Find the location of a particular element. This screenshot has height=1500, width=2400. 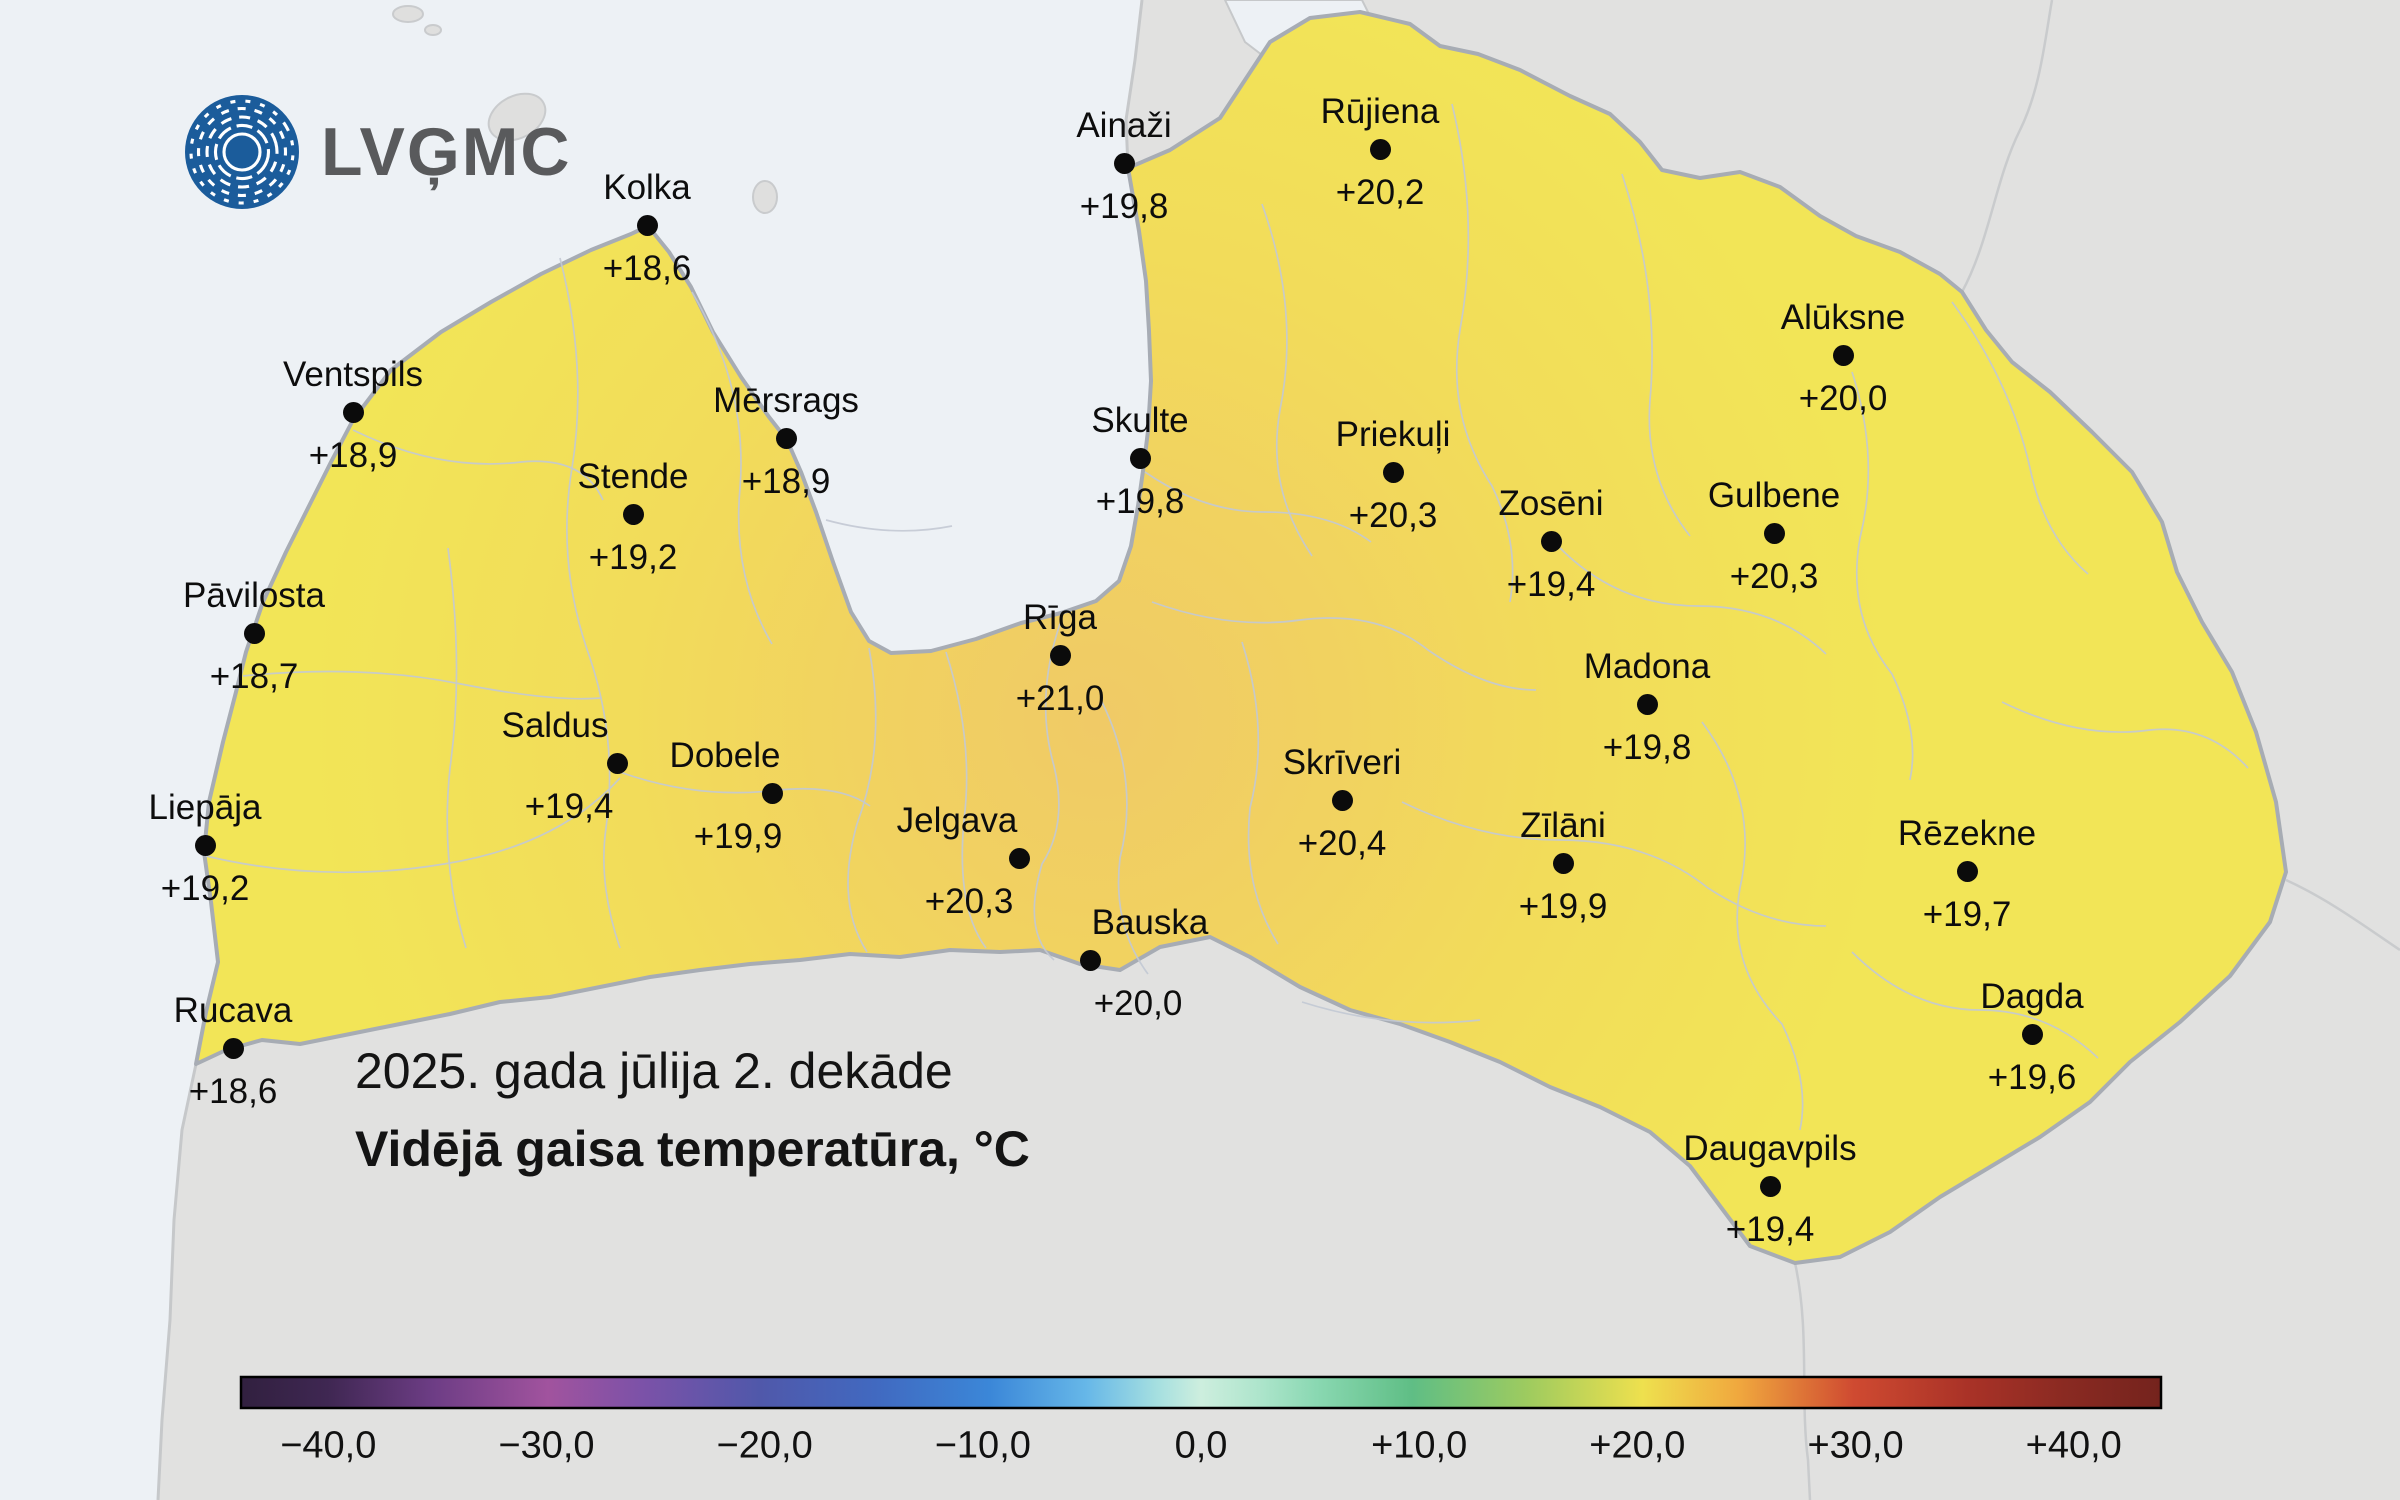

island is located at coordinates (585, 109).